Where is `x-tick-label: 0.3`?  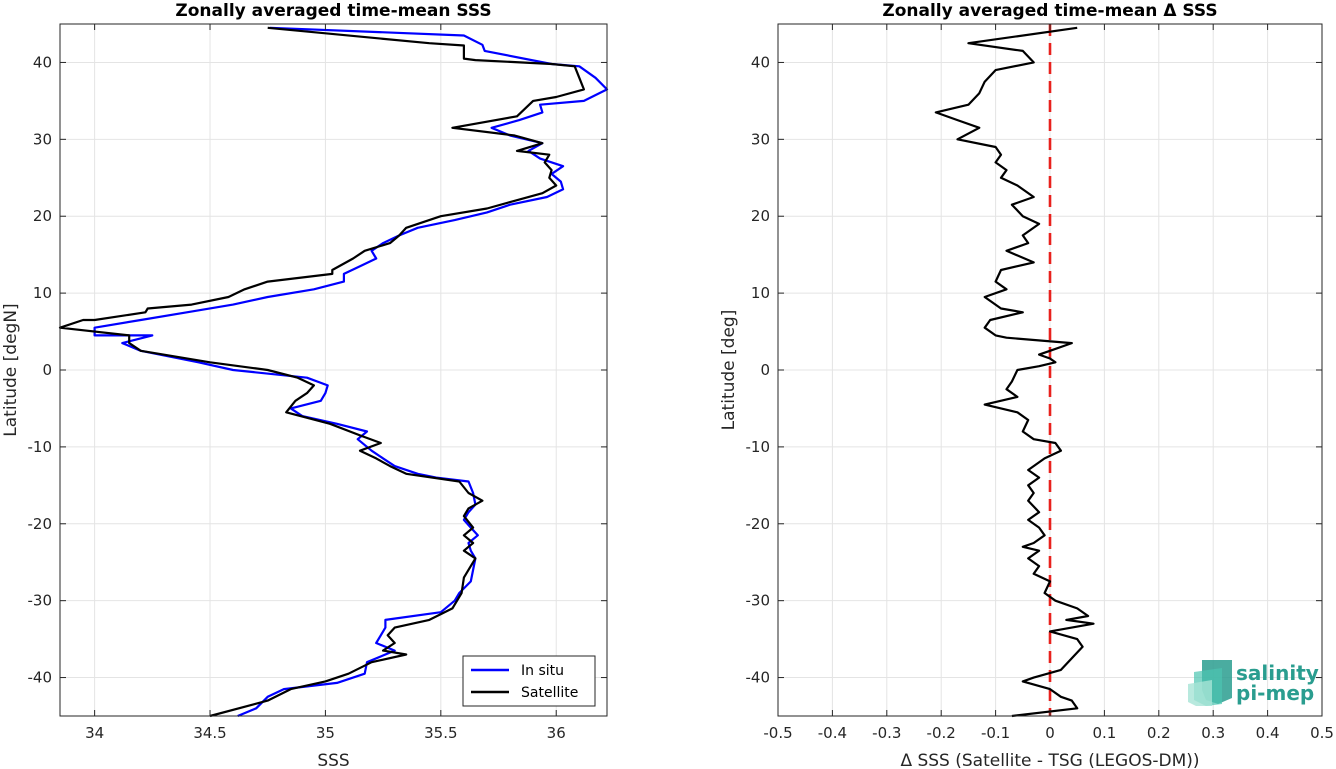
x-tick-label: 0.3 is located at coordinates (1213, 733).